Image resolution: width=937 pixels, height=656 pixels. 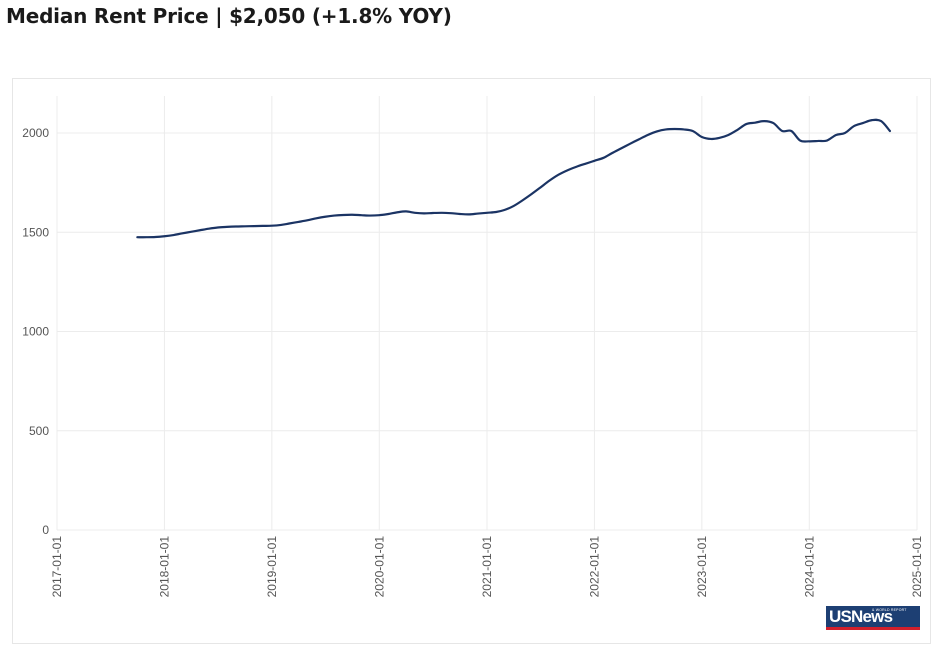 I want to click on x-tick-label: 2024-01-01, so click(x=809, y=567).